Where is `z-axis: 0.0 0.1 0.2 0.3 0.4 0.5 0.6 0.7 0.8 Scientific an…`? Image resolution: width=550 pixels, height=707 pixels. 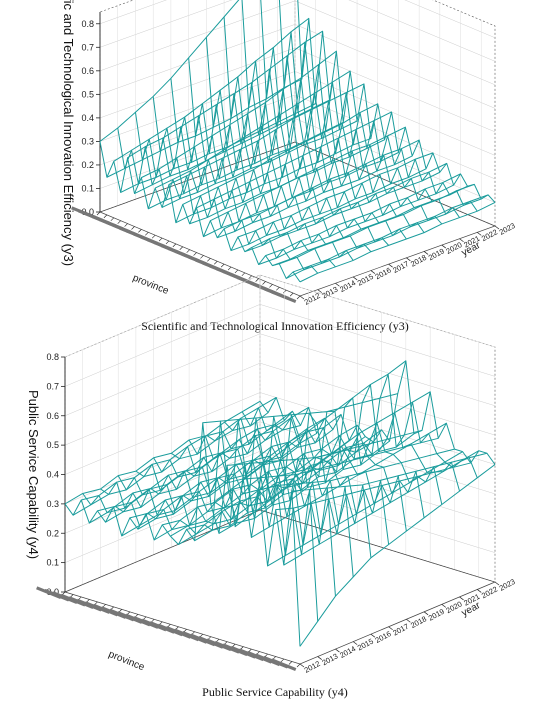
z-axis: 0.0 0.1 0.2 0.3 0.4 0.5 0.6 0.7 0.8 Scientific an… is located at coordinates (81, 133).